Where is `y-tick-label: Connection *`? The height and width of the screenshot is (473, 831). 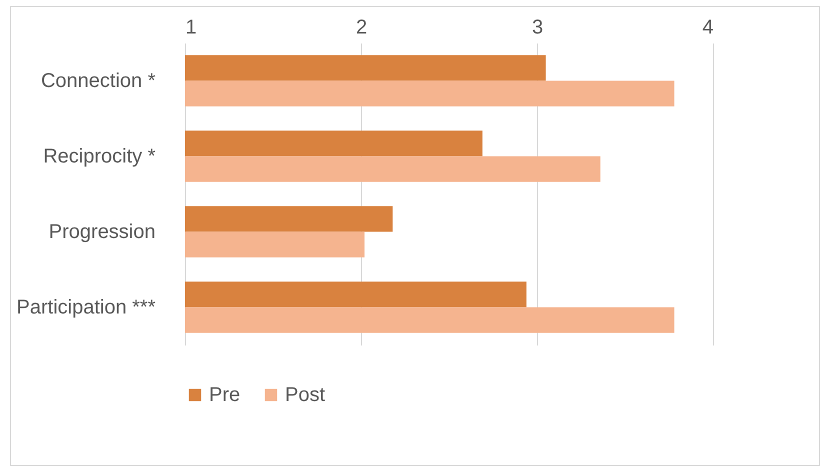
y-tick-label: Connection * is located at coordinates (98, 81).